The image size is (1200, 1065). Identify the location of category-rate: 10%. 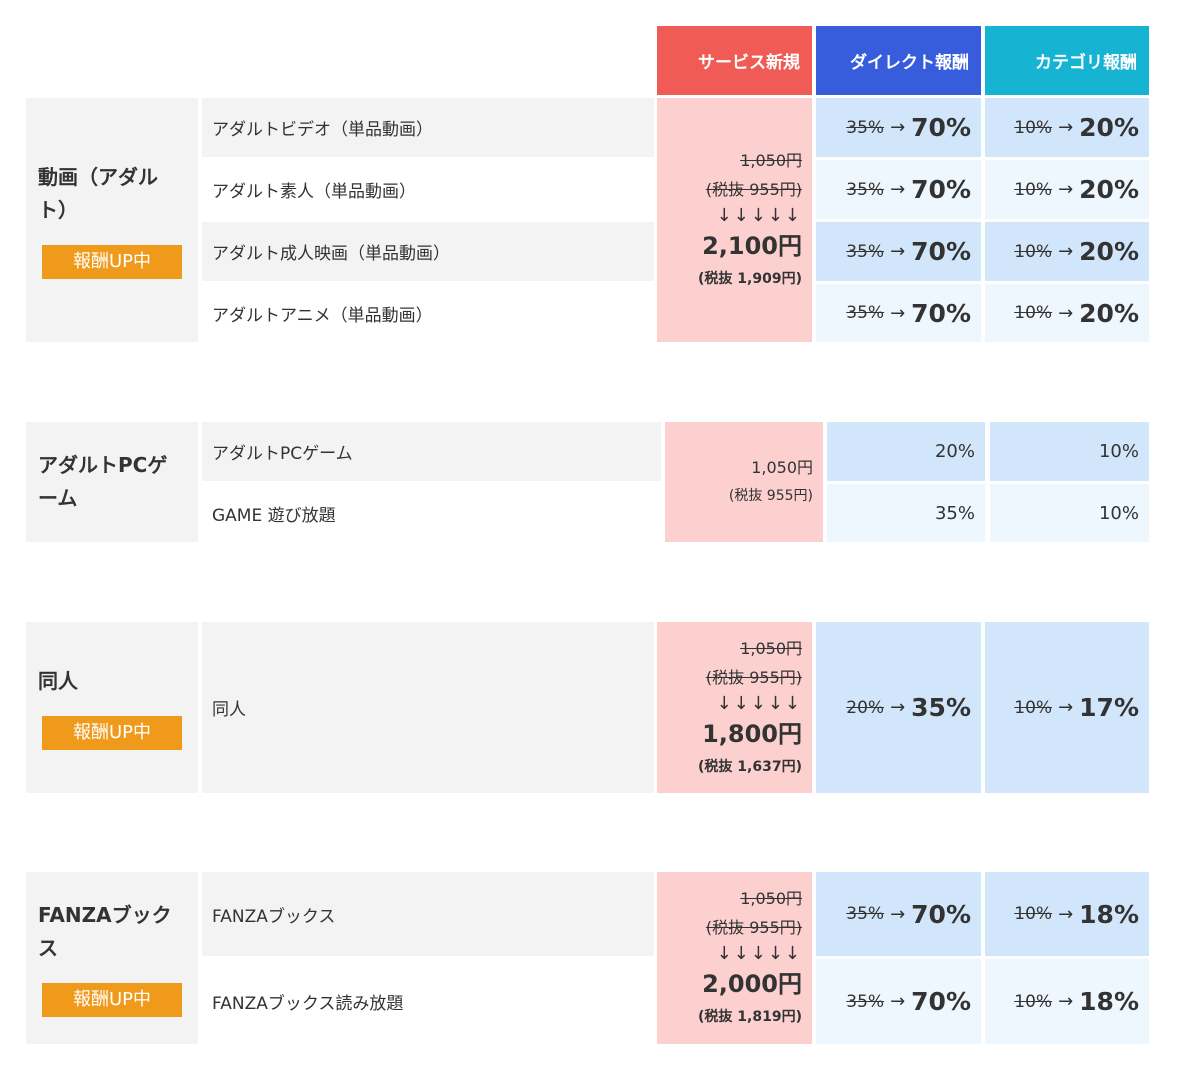
(1118, 513).